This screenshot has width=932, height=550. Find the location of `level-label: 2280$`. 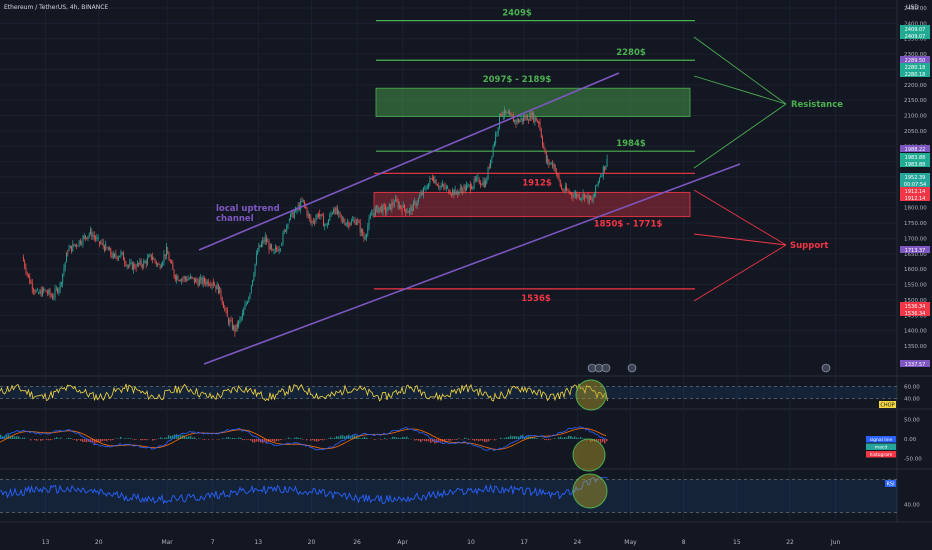

level-label: 2280$ is located at coordinates (631, 53).